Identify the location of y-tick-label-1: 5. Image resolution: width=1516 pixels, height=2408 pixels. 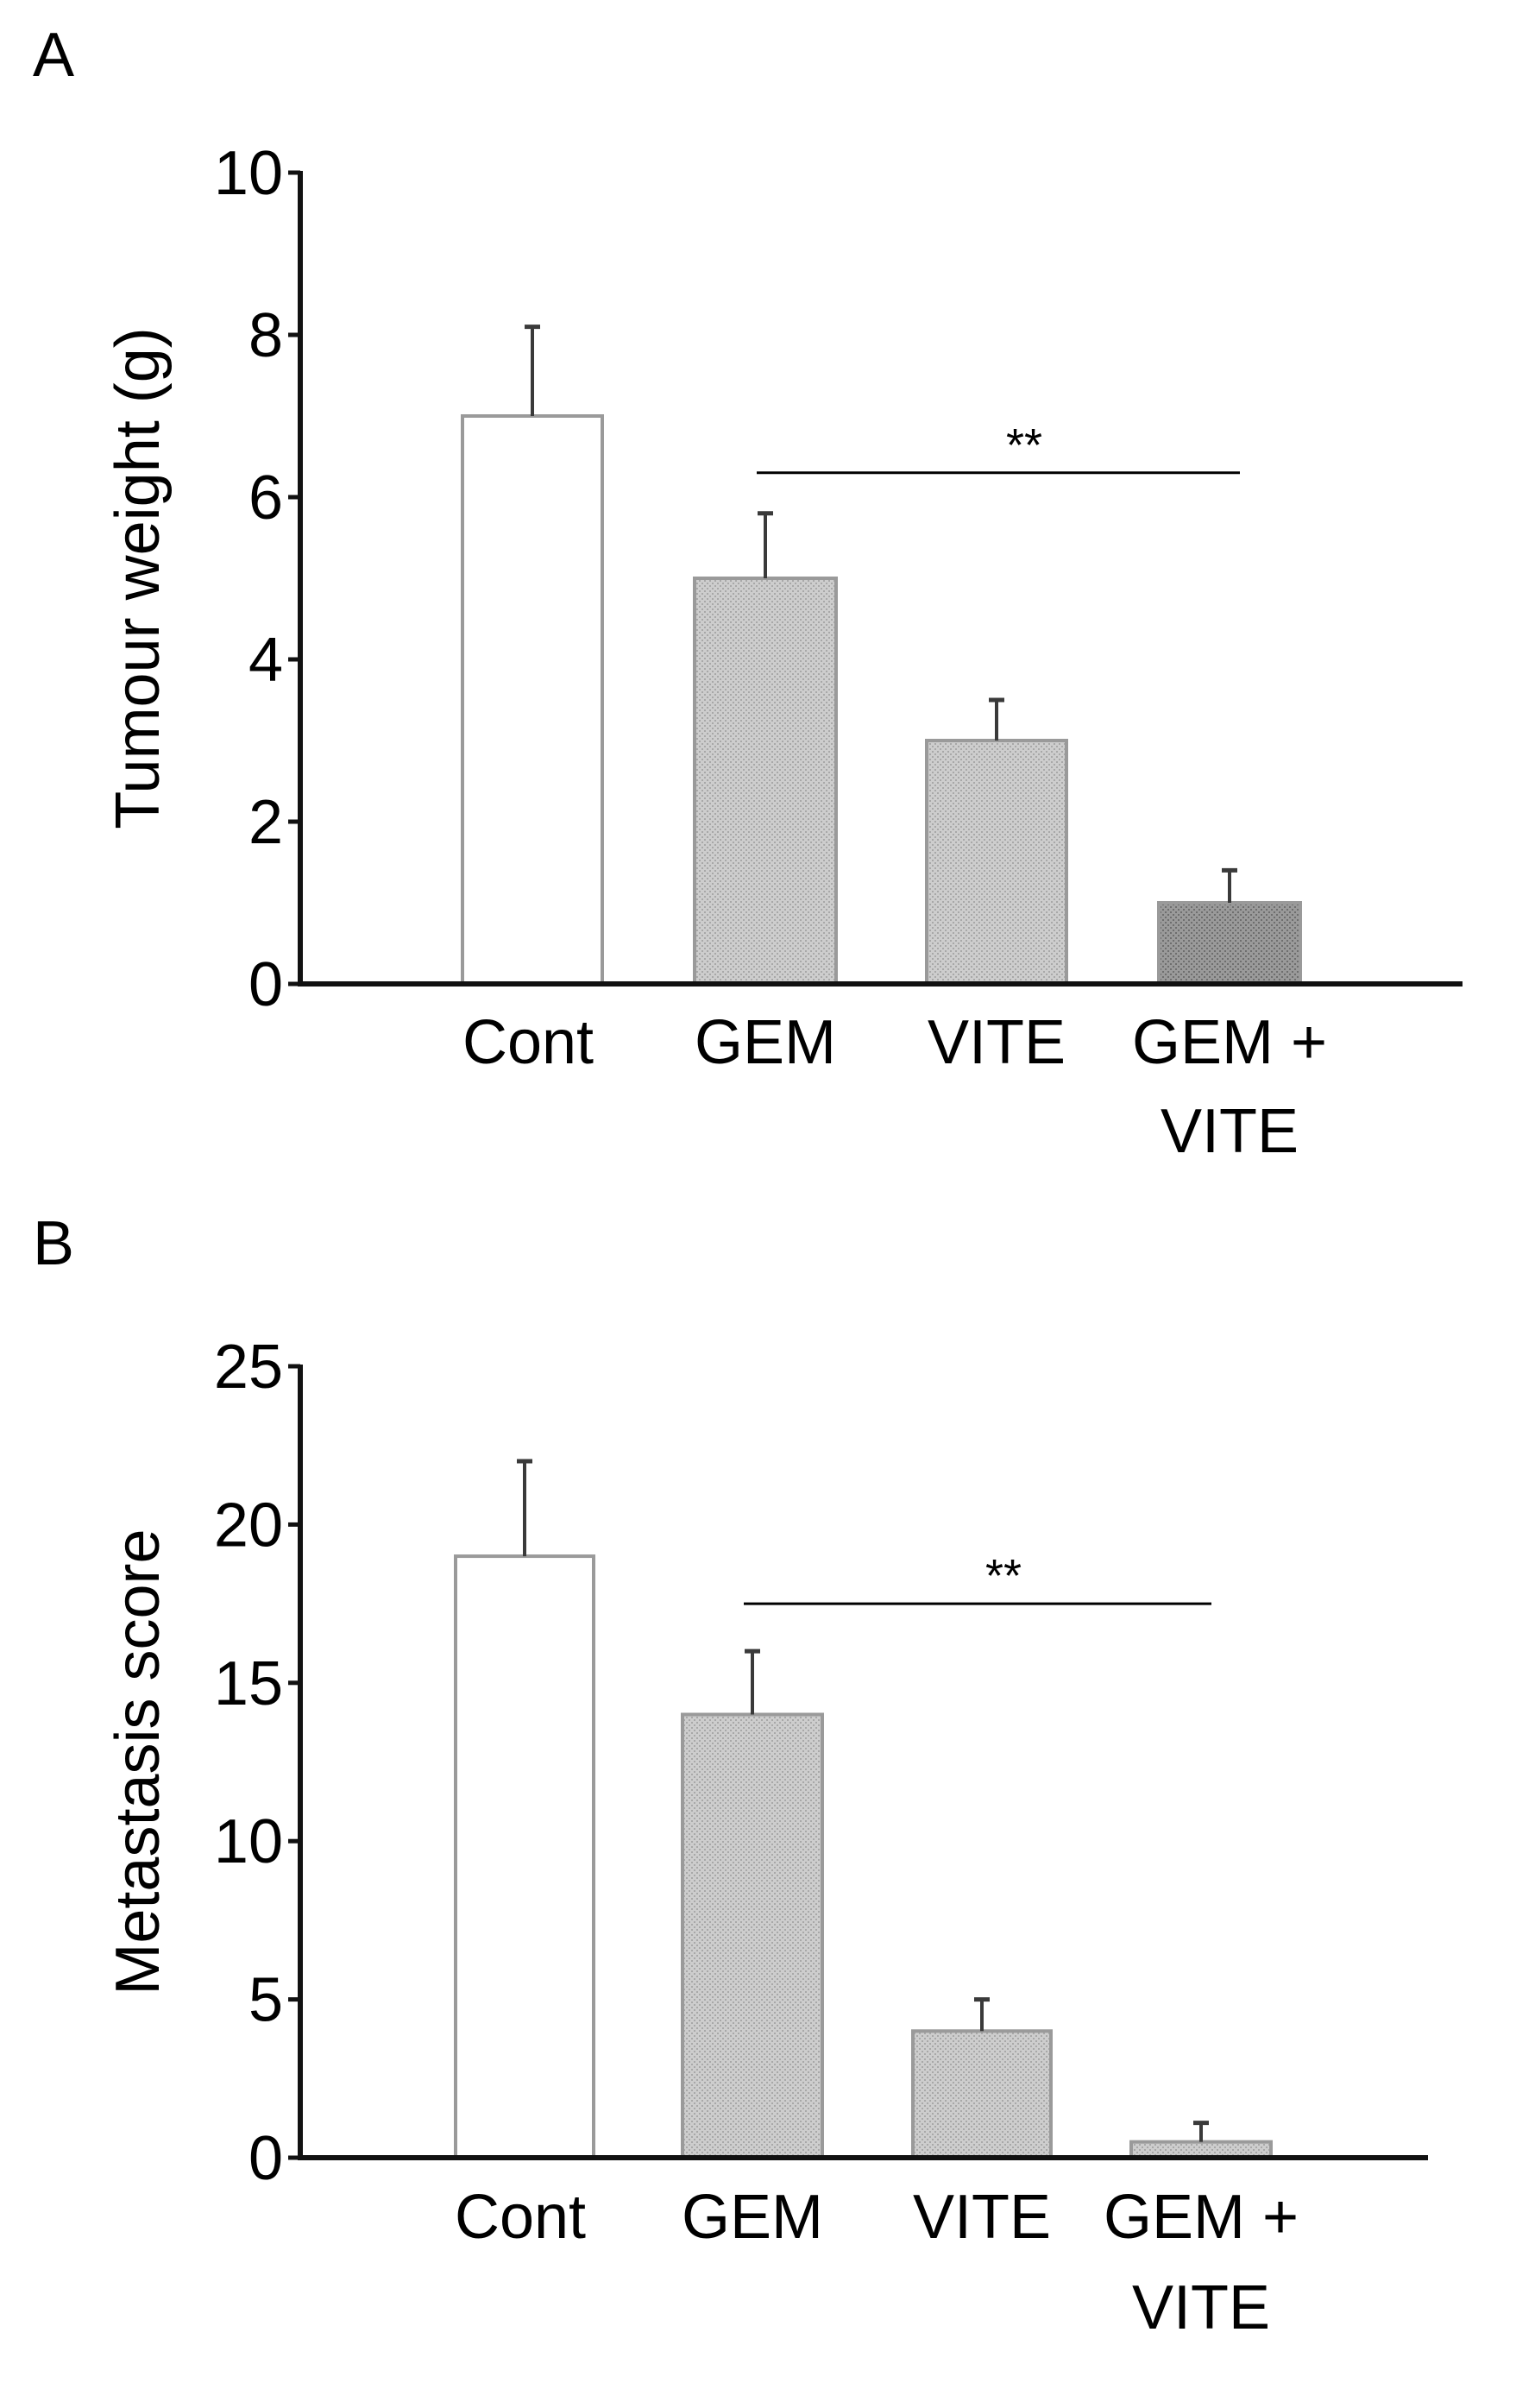
(265, 2000).